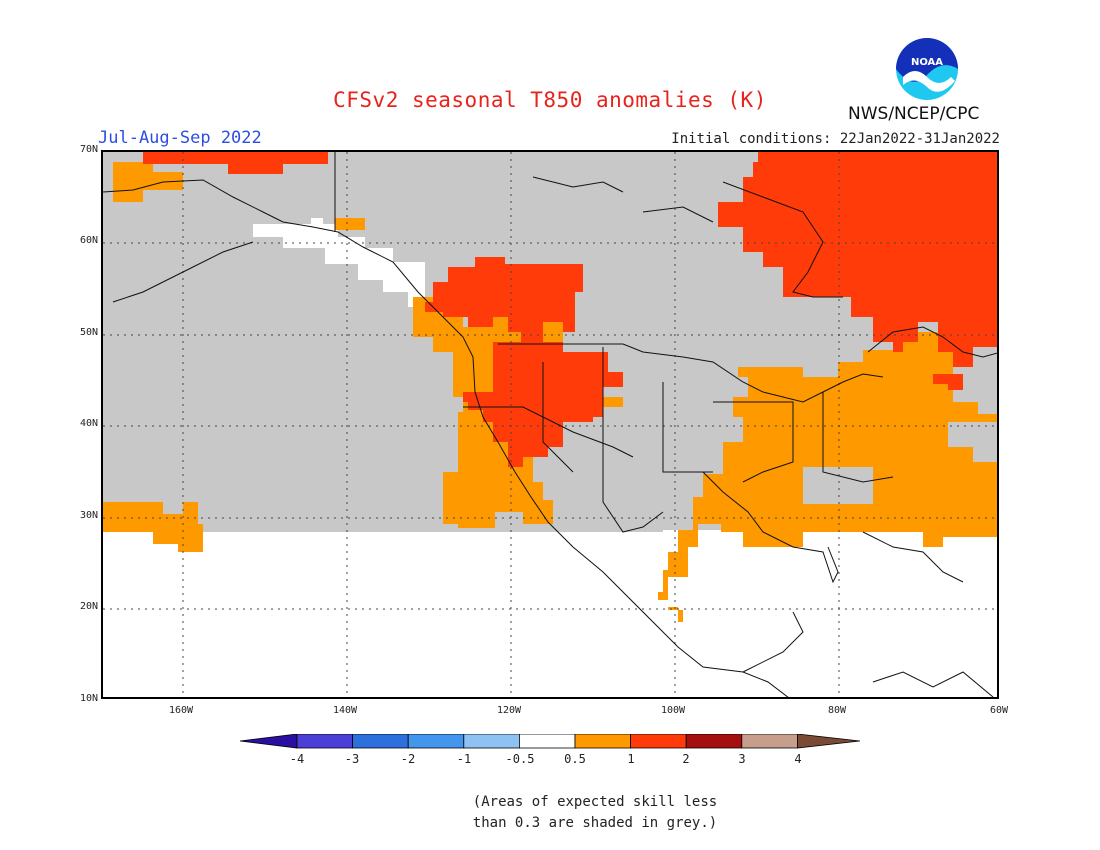 The width and height of the screenshot is (1100, 850). I want to click on lat-label-70n: 70N, so click(88, 149).